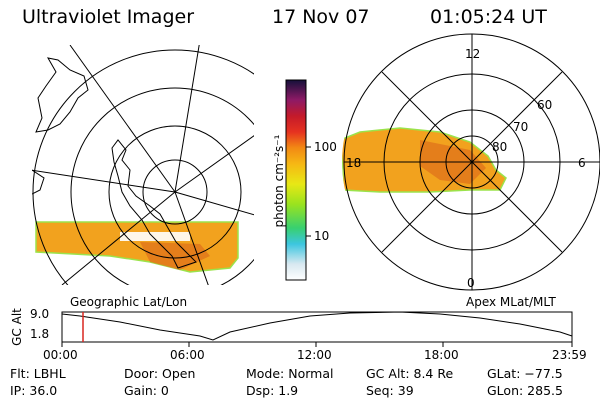  Describe the element at coordinates (279, 181) in the screenshot. I see `colorbar-unit-label: photon cm⁻²s⁻¹` at that location.